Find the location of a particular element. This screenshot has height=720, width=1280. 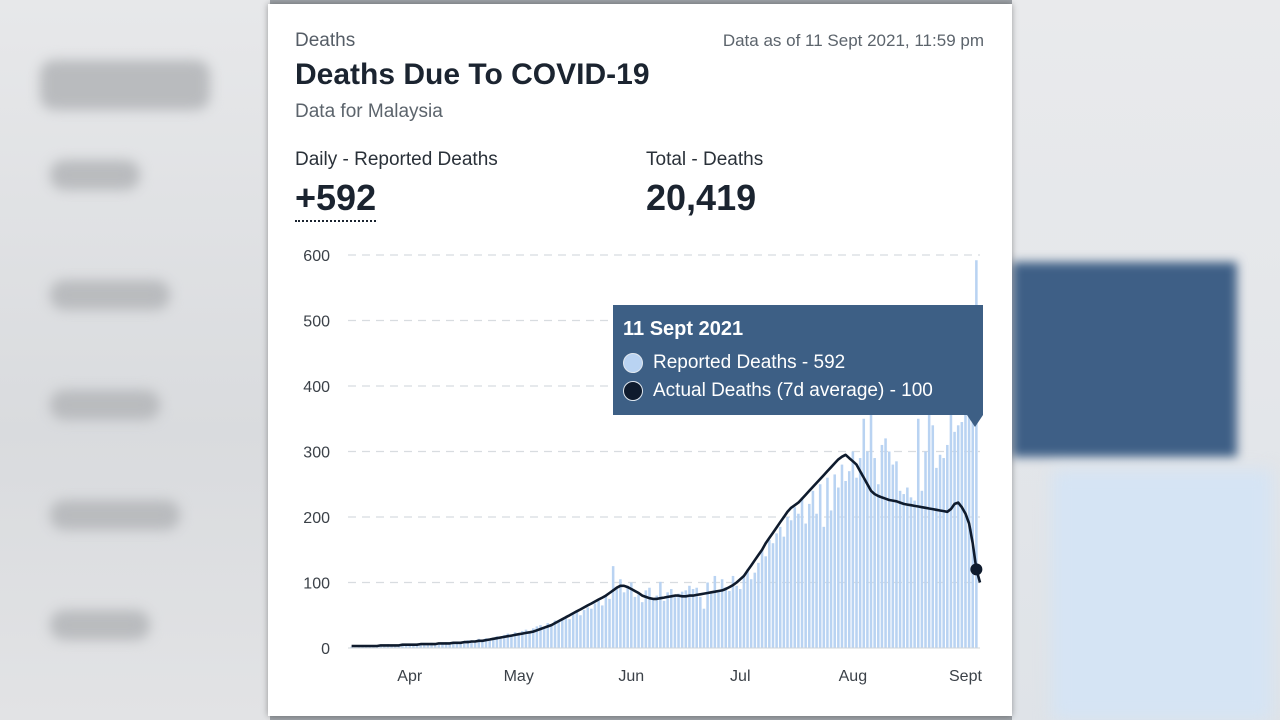

stat-daily-value: +592 is located at coordinates (336, 199).